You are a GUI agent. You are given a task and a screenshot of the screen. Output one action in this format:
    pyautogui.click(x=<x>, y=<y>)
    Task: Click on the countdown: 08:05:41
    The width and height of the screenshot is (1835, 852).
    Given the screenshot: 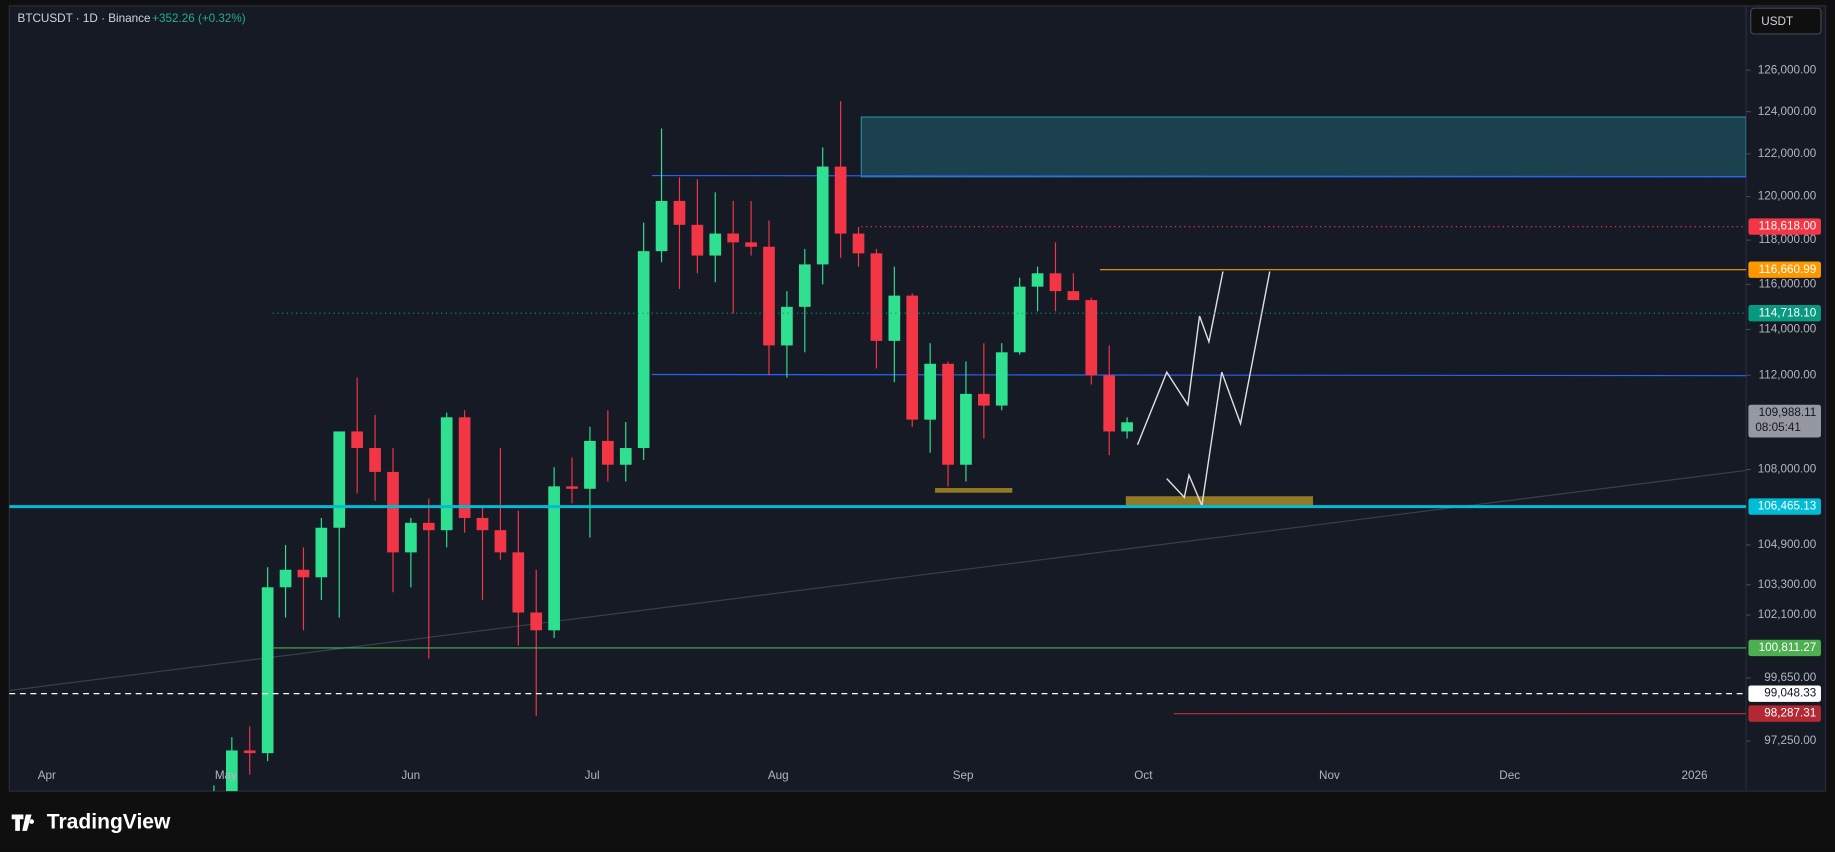 What is the action you would take?
    pyautogui.click(x=1778, y=427)
    